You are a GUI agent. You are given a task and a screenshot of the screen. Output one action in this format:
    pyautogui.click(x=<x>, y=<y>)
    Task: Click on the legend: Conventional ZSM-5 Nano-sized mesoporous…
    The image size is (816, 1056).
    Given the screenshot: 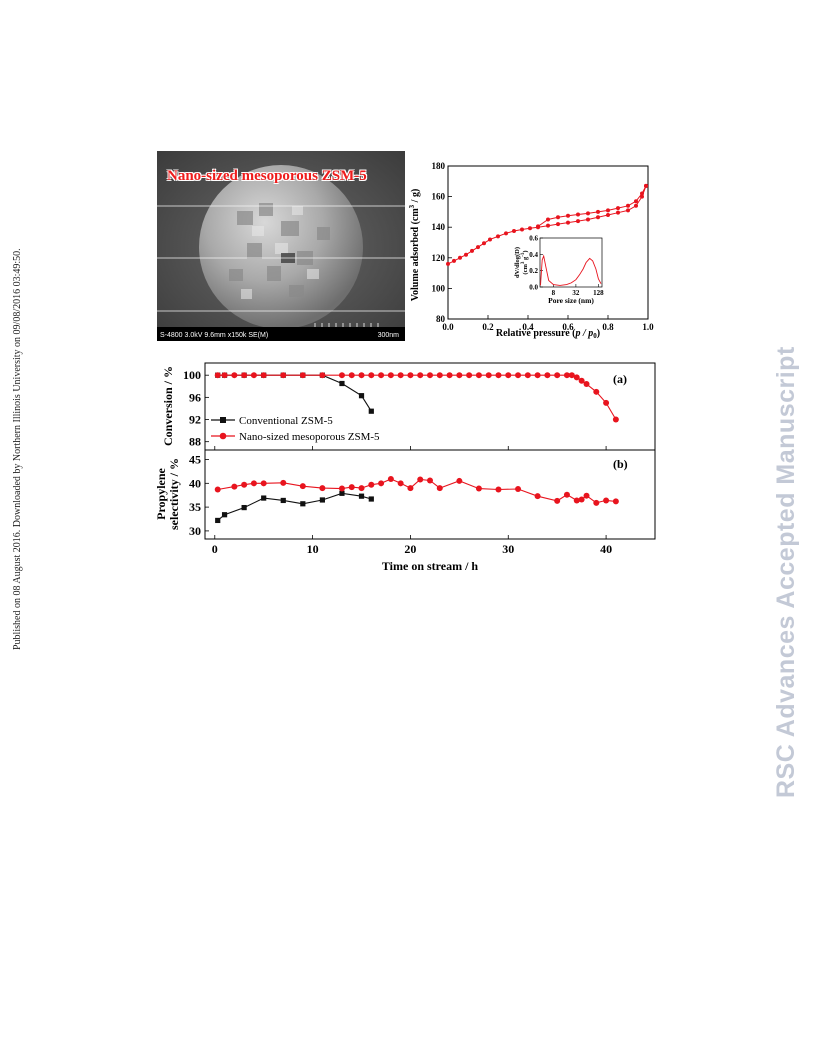 What is the action you would take?
    pyautogui.click(x=295, y=429)
    